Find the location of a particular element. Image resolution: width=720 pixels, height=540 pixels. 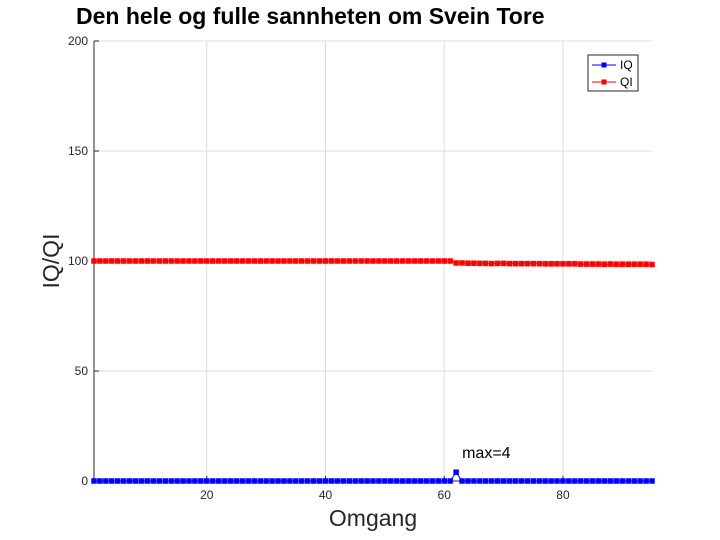

y-tick-label: 200 is located at coordinates (78, 41).